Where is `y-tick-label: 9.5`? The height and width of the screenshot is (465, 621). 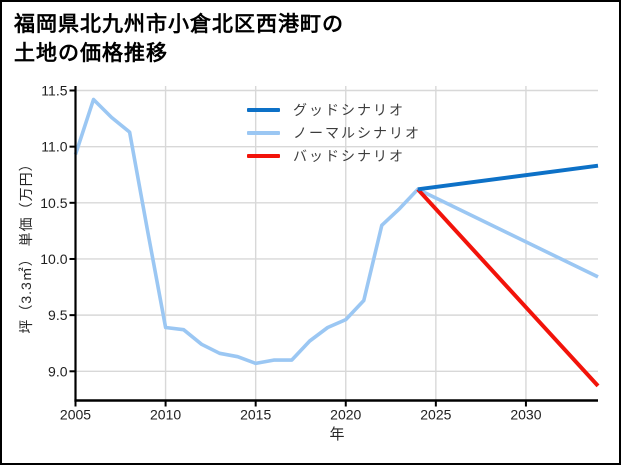 y-tick-label: 9.5 is located at coordinates (58, 315).